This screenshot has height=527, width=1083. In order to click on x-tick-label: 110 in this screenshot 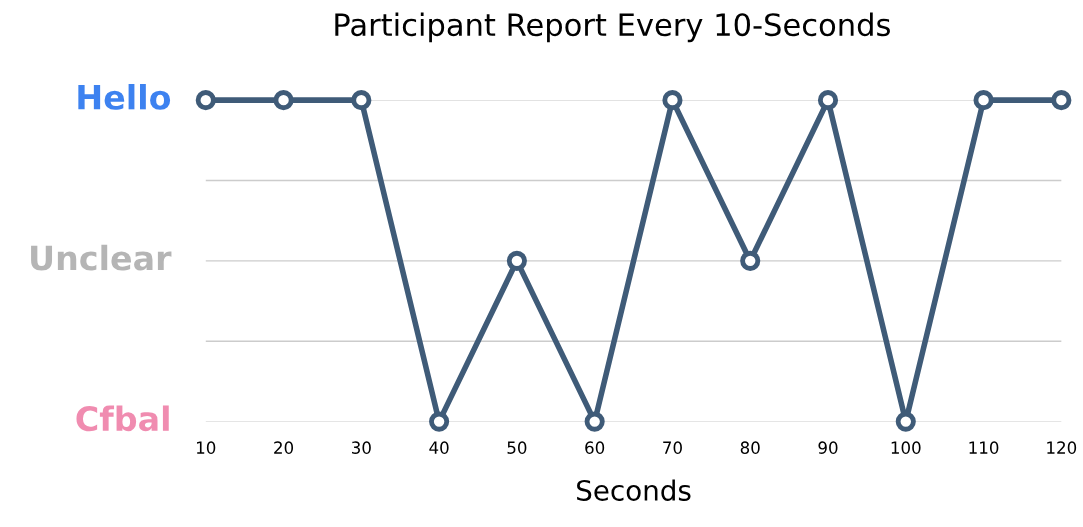, I will do `click(984, 447)`.